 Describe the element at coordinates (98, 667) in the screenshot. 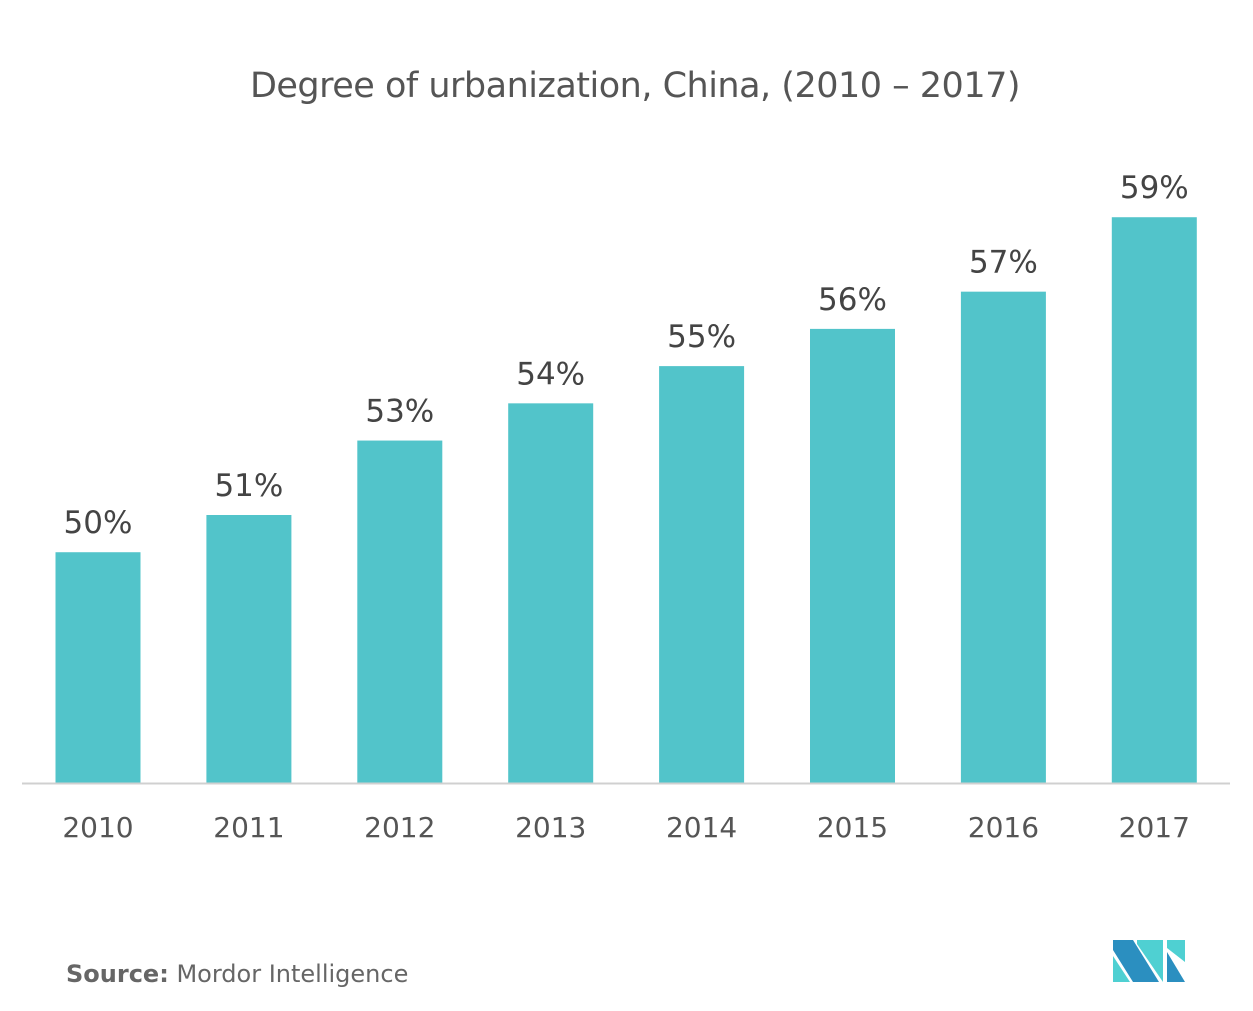

I see `bar-2010` at that location.